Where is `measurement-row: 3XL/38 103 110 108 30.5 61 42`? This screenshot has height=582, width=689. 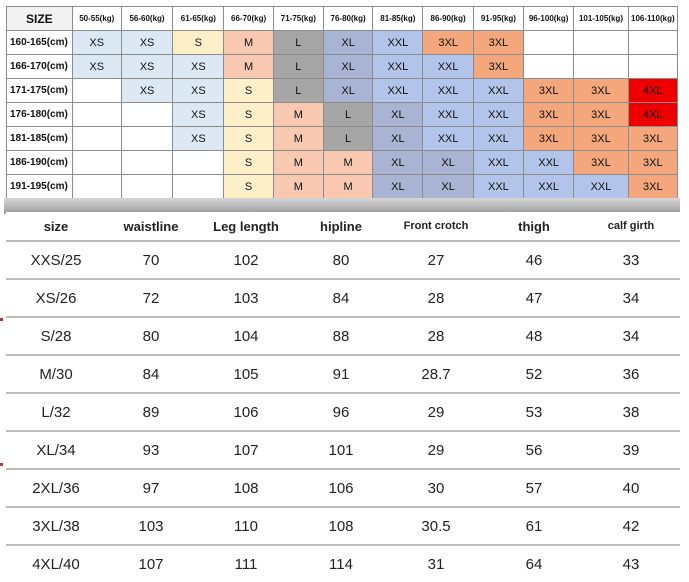 measurement-row: 3XL/38 103 110 108 30.5 61 42 is located at coordinates (343, 526).